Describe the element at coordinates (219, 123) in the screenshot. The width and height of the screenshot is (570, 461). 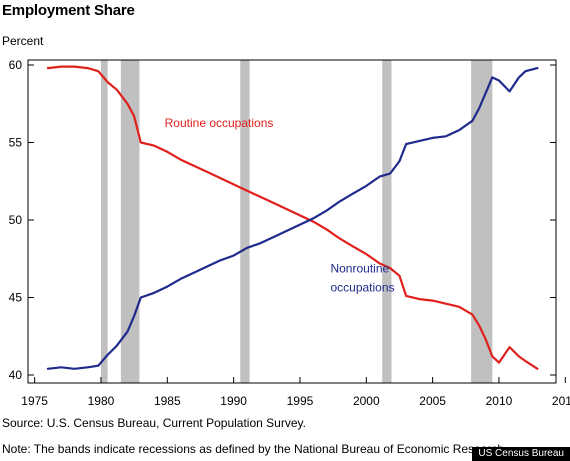
I see `annotation-1: Routine occupations` at that location.